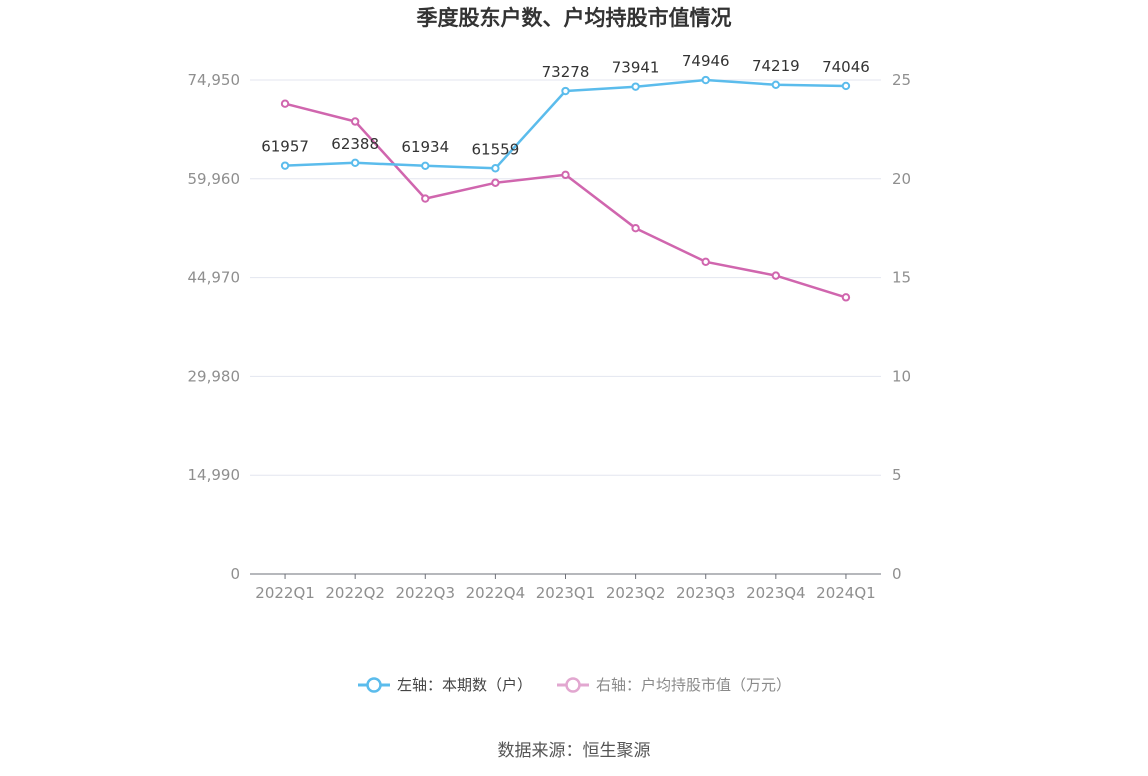  I want to click on data-label: 61559, so click(496, 149).